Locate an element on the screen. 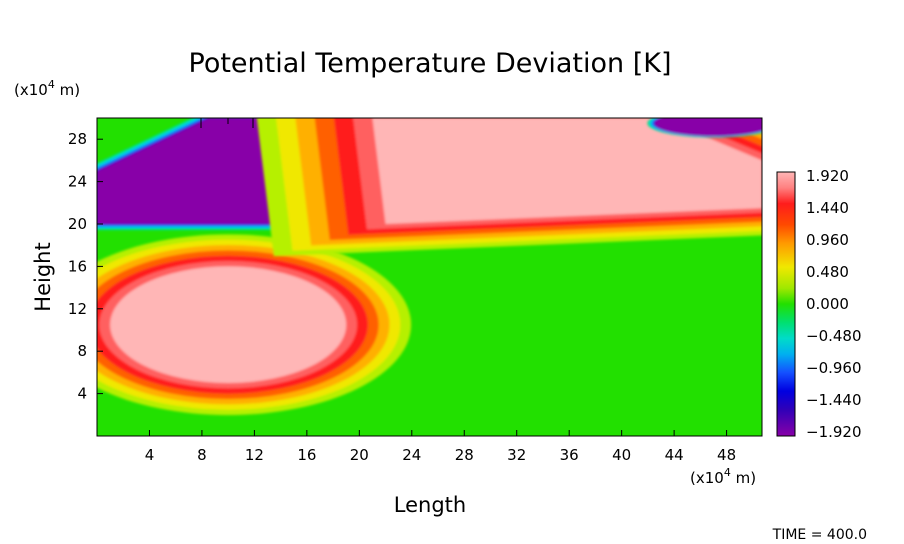 The height and width of the screenshot is (544, 904). y-tick-label: 16 is located at coordinates (77, 266).